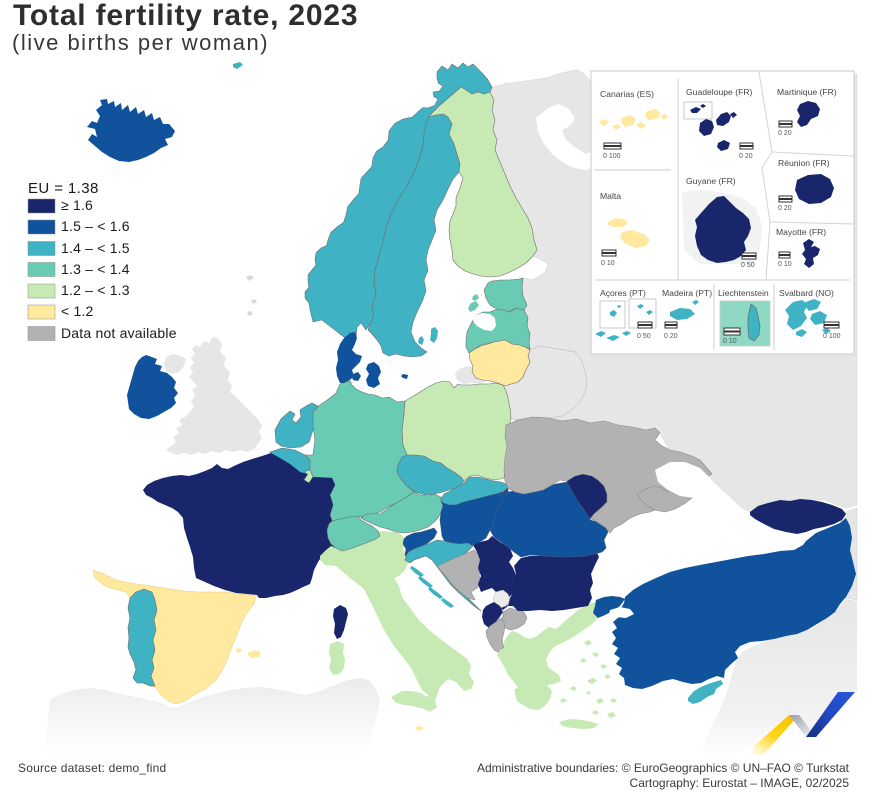  What do you see at coordinates (185, 16) in the screenshot?
I see `svg-text: Total fertility rate, 2023` at bounding box center [185, 16].